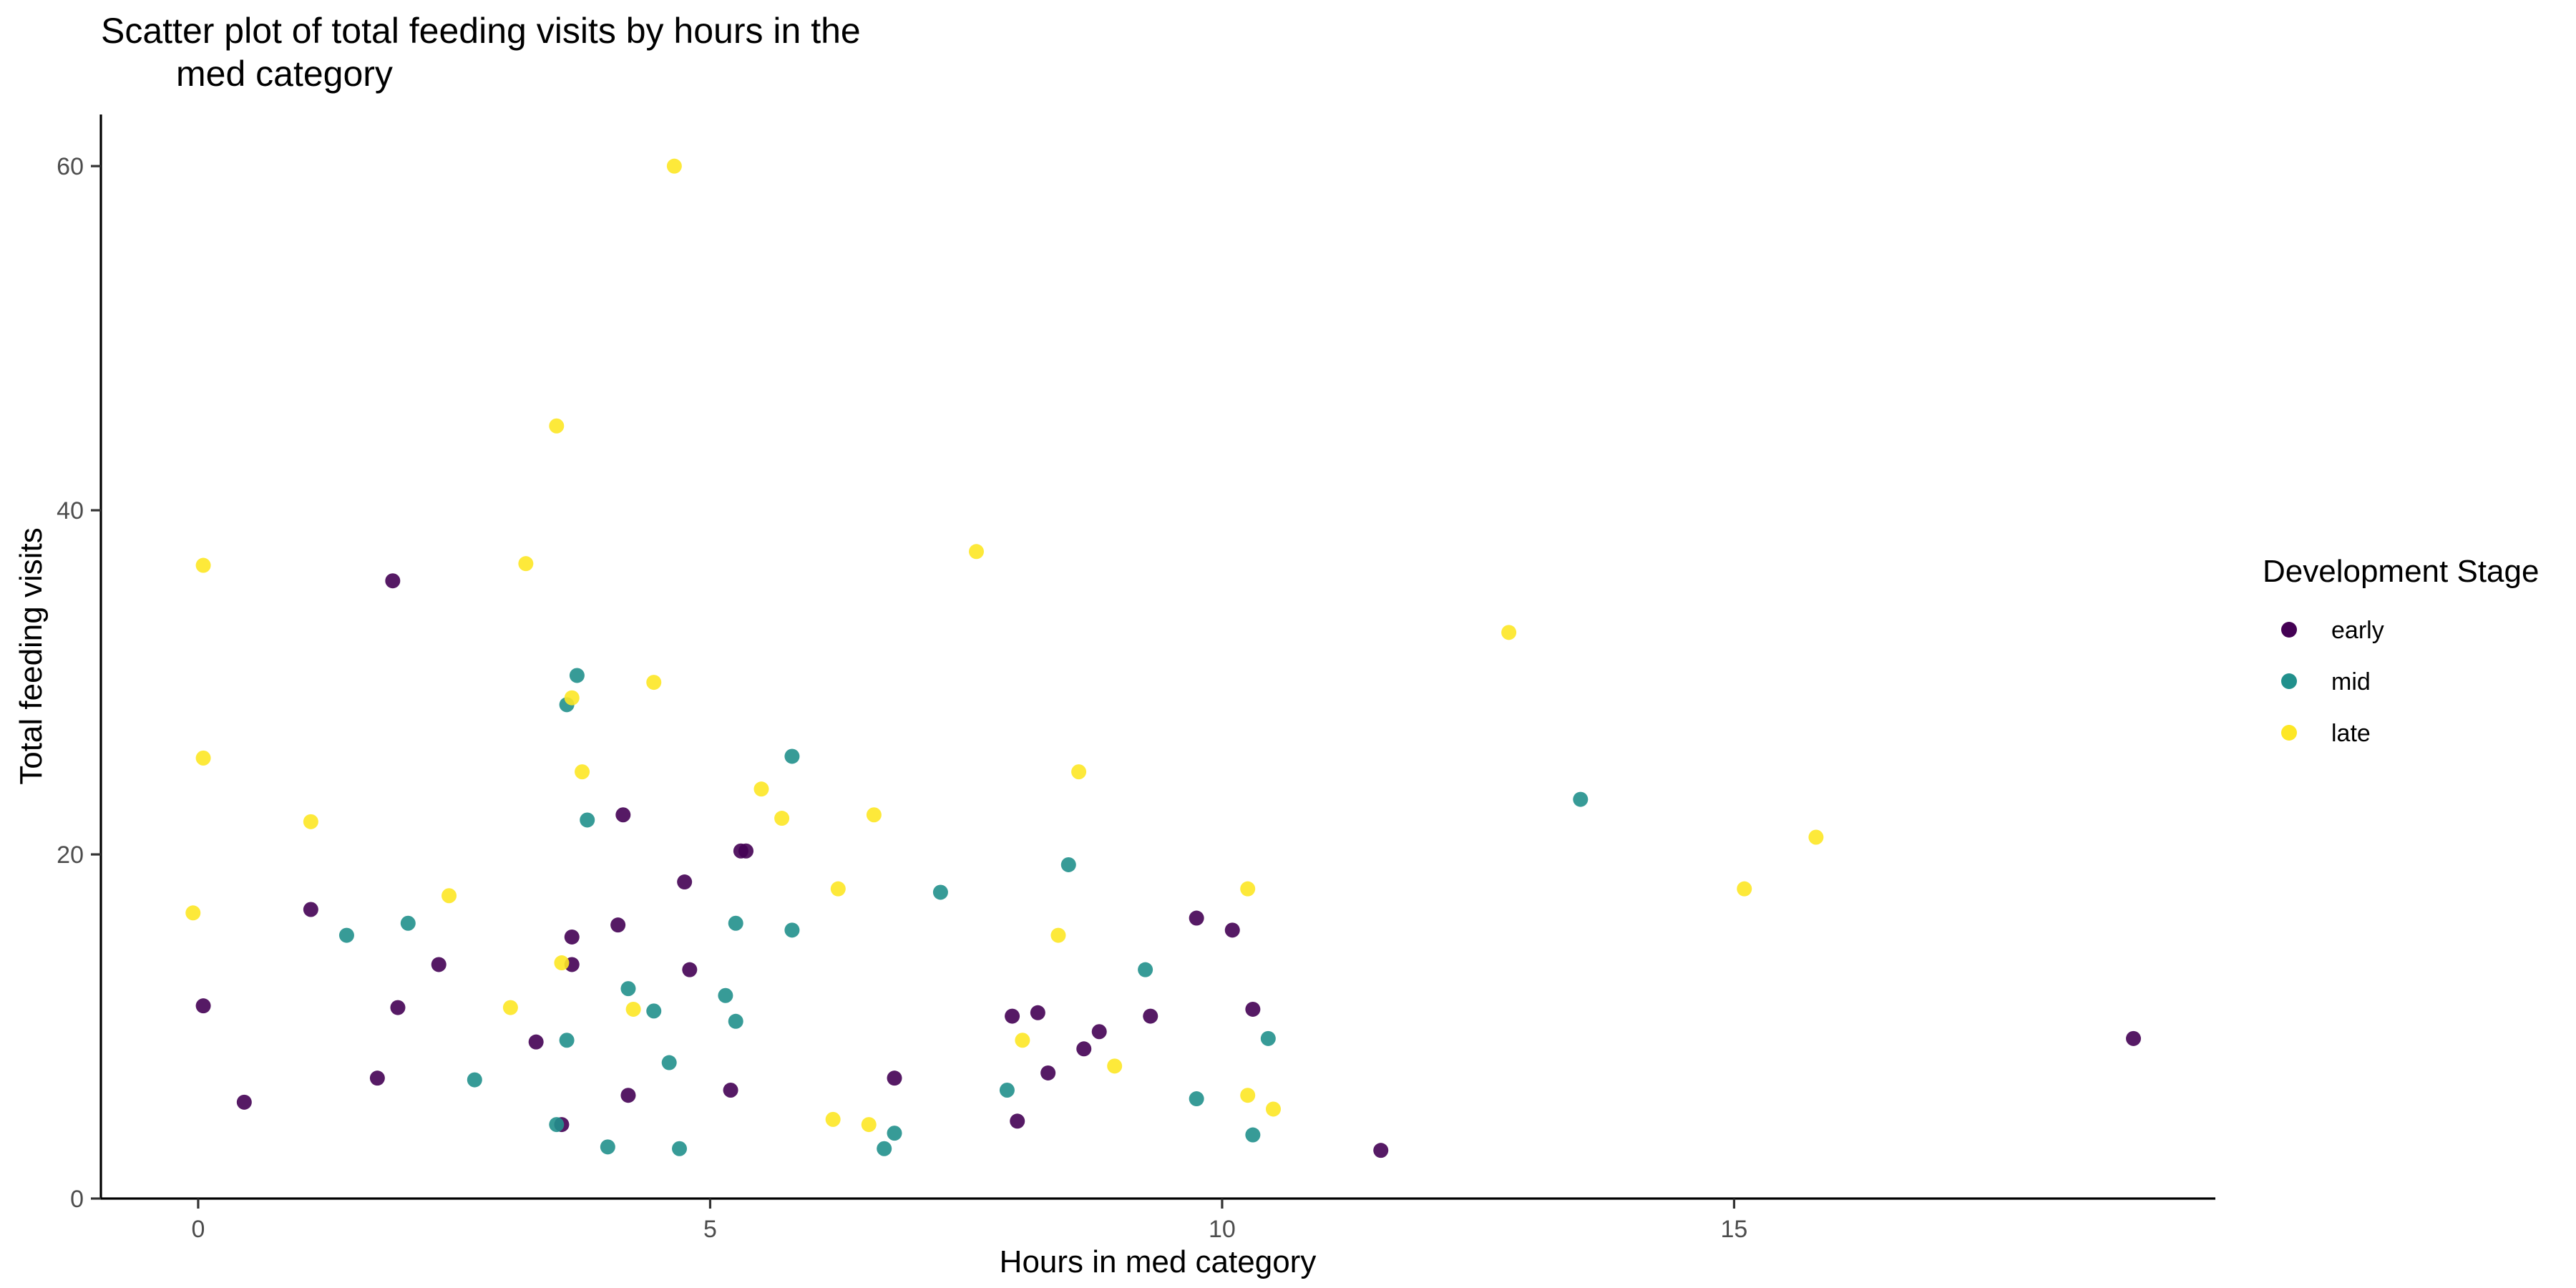 This screenshot has height=1288, width=2576. Describe the element at coordinates (2332, 682) in the screenshot. I see `legend-items: early mid late` at that location.